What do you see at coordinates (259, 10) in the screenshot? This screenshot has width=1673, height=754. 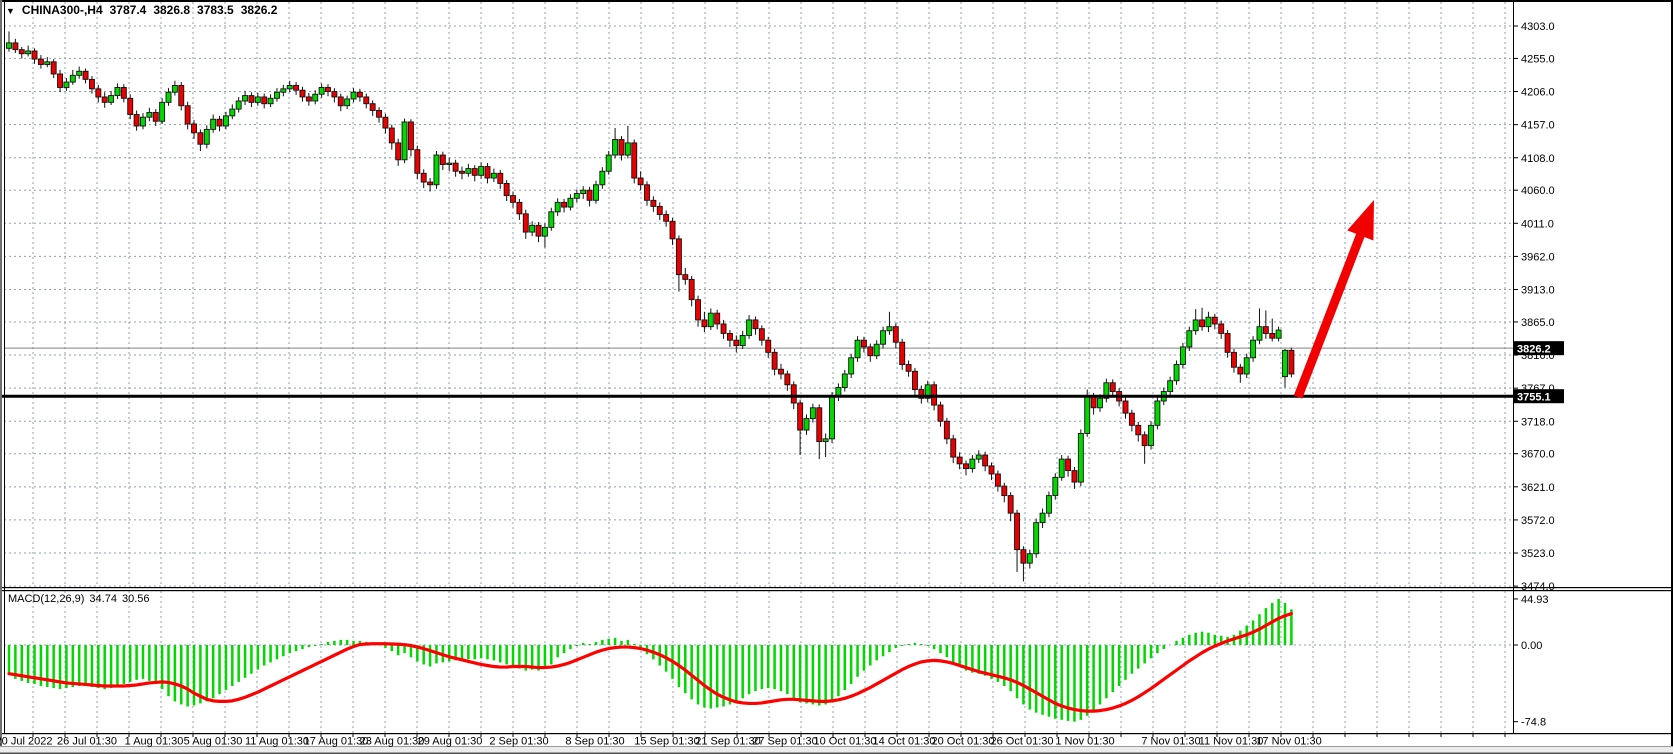 I see `title-close-value: 3826.2` at bounding box center [259, 10].